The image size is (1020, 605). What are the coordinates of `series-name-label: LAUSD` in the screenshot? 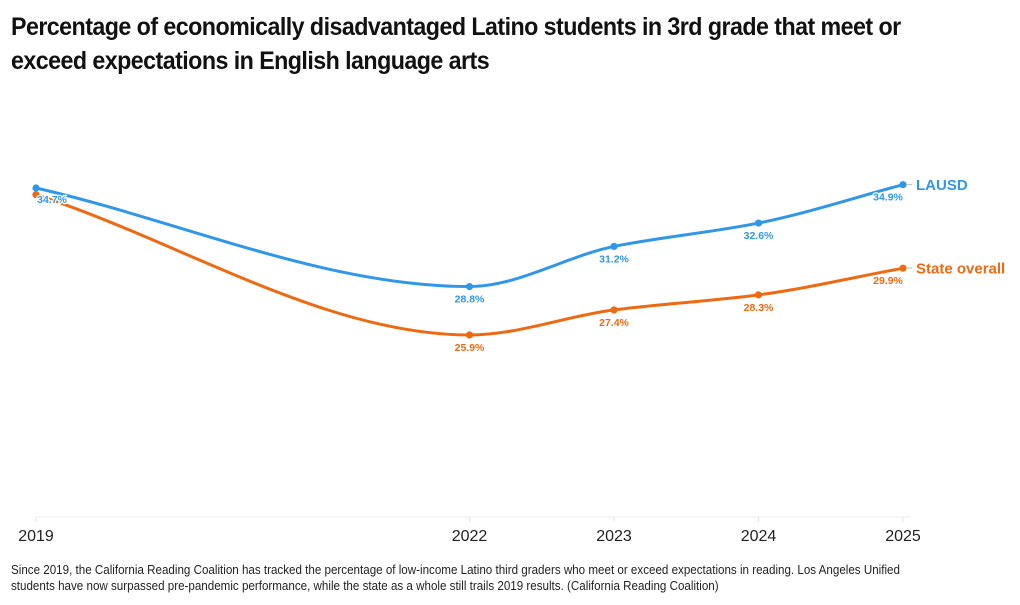 It's located at (942, 185).